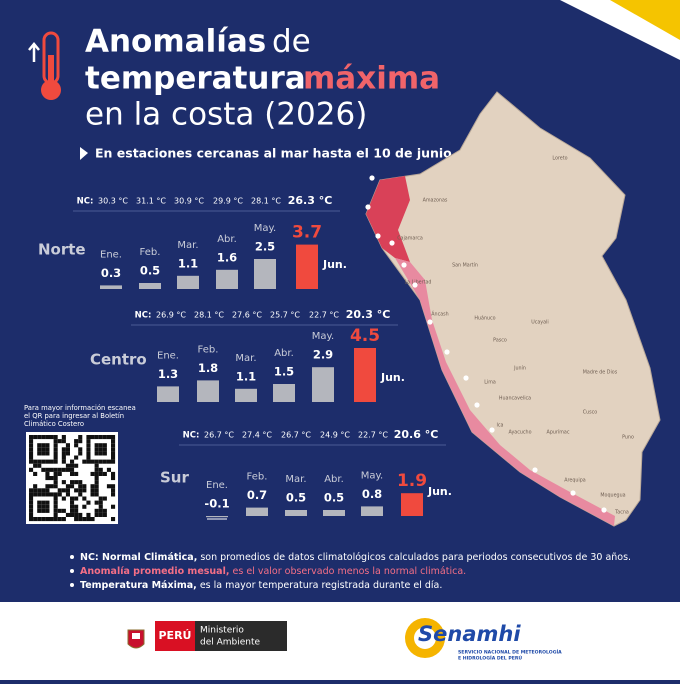  Describe the element at coordinates (412, 481) in the screenshot. I see `value-label: 1.9` at that location.